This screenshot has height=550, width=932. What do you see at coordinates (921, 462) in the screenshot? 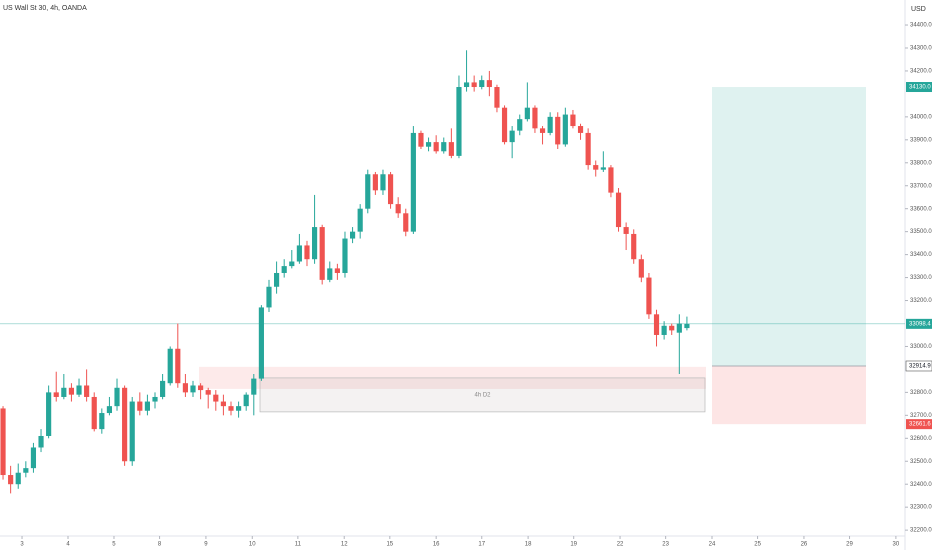
I see `y-tick-label: 32500.0` at bounding box center [921, 462].